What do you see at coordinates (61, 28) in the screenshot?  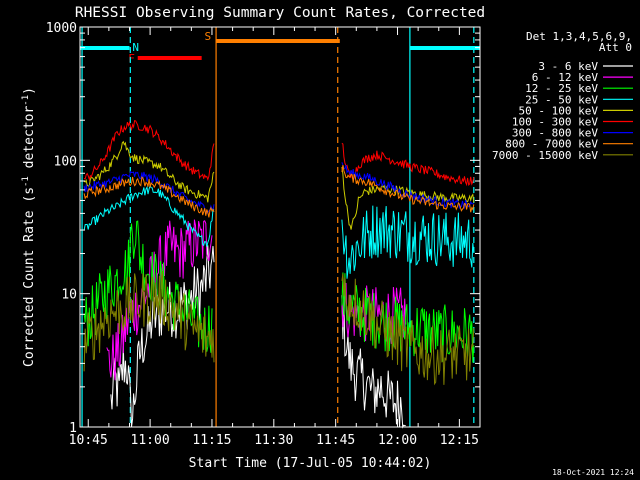 I see `y-tick-label: 1000` at bounding box center [61, 28].